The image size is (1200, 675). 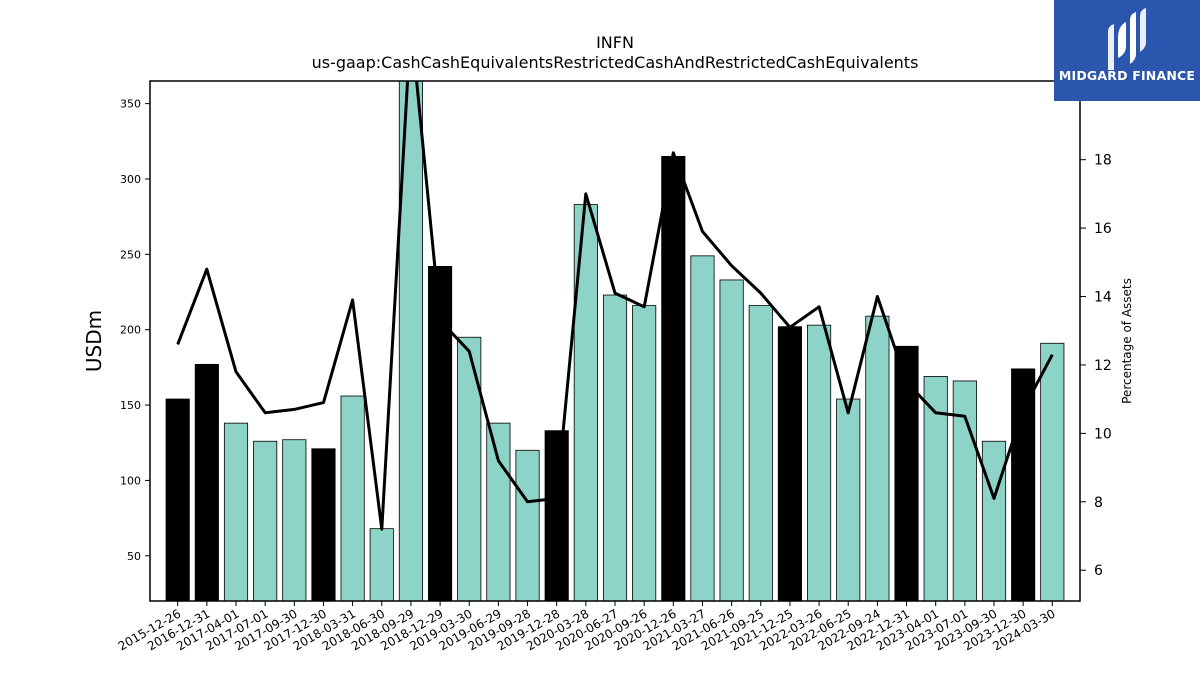 I want to click on midgard-logo-icon, so click(x=1127, y=39).